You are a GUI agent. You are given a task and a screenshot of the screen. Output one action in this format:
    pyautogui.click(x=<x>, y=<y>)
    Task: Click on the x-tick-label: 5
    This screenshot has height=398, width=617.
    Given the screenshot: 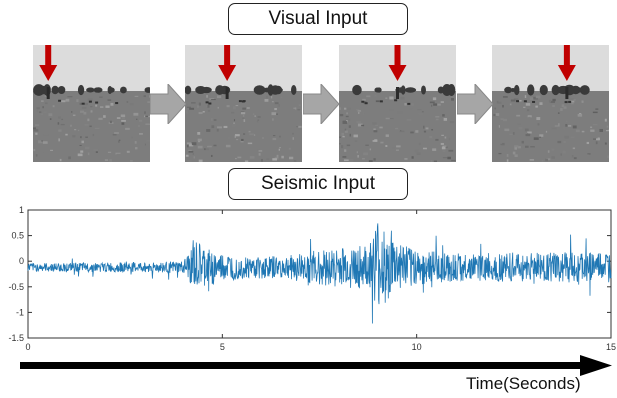 What is the action you would take?
    pyautogui.click(x=222, y=347)
    